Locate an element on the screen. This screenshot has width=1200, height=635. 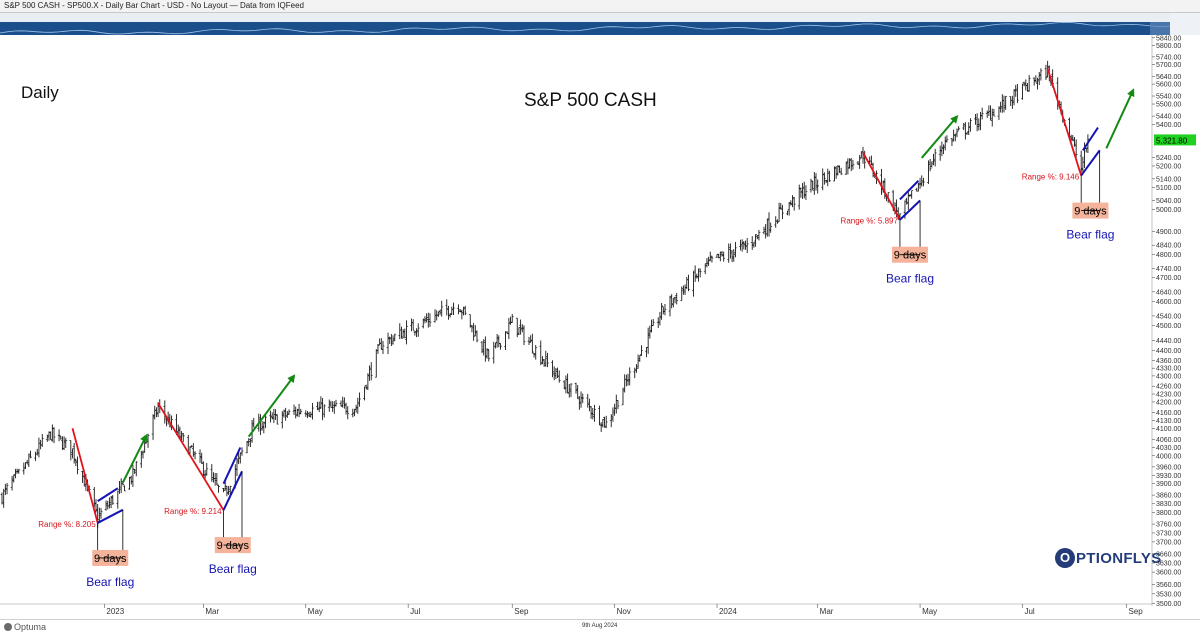
price-tick-label: 4840.00 is located at coordinates (1168, 246).